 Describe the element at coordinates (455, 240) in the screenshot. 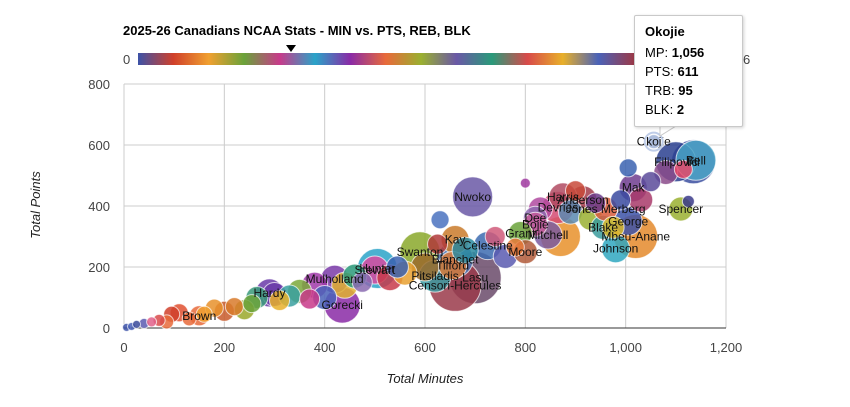

I see `bubble-label-kay: Kay` at that location.